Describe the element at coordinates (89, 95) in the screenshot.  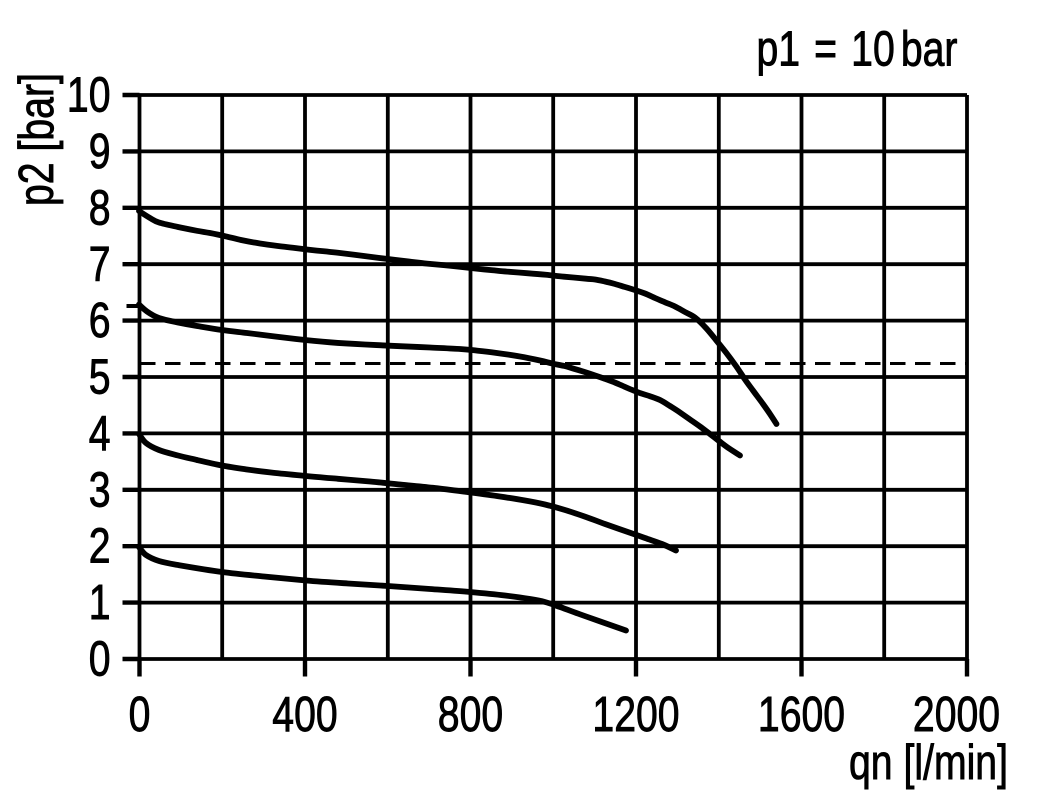
I see `svg-text: 10` at that location.